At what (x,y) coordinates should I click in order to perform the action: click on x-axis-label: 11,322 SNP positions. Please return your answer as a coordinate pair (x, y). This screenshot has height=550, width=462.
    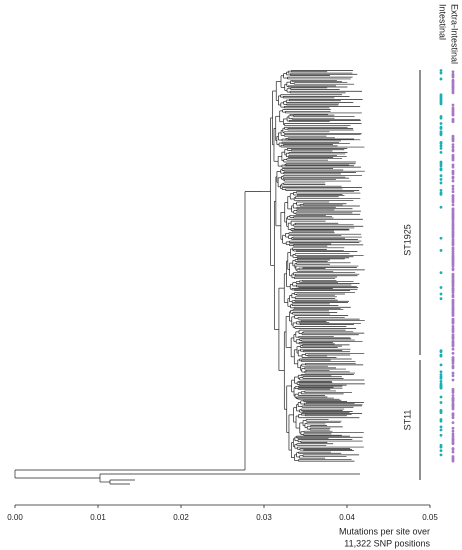
    Looking at the image, I should click on (387, 543).